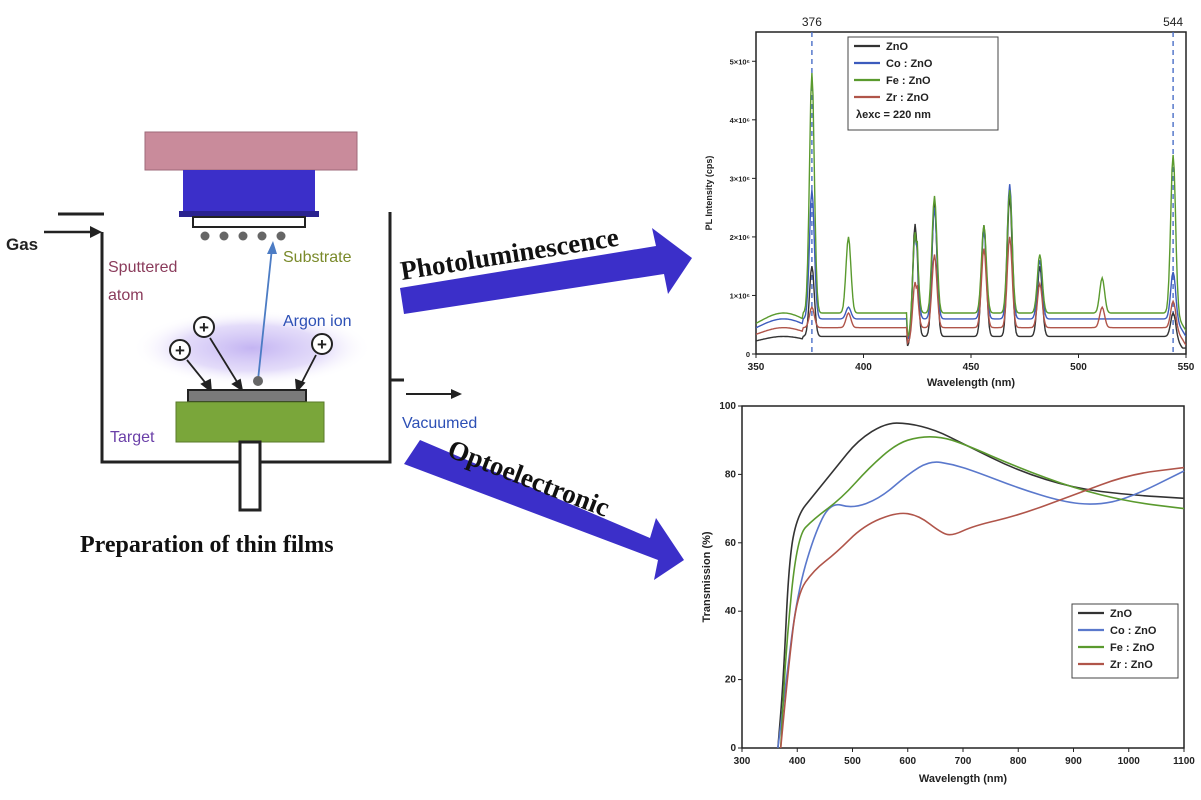 This screenshot has height=800, width=1201. What do you see at coordinates (247, 396) in the screenshot?
I see `target-plate` at bounding box center [247, 396].